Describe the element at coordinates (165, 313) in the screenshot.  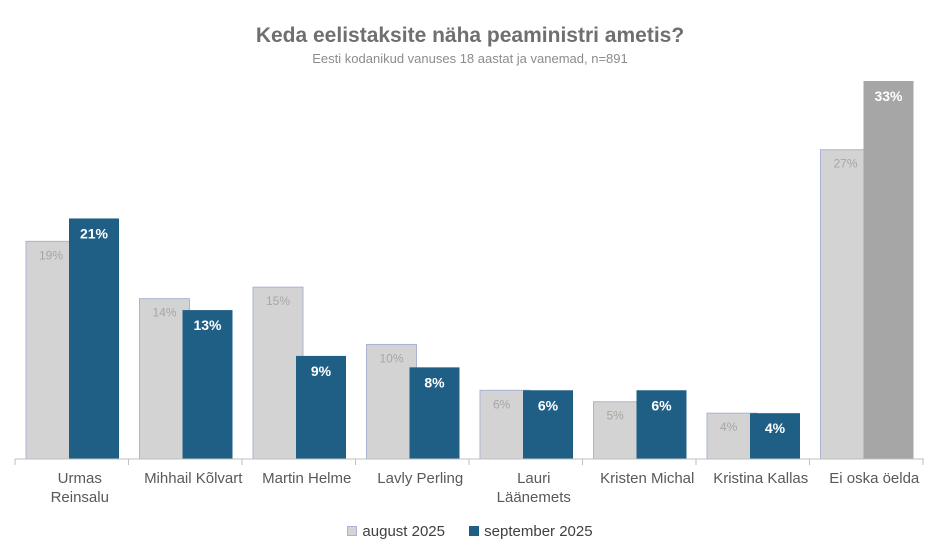
I see `data-label-august-1: 14%` at that location.